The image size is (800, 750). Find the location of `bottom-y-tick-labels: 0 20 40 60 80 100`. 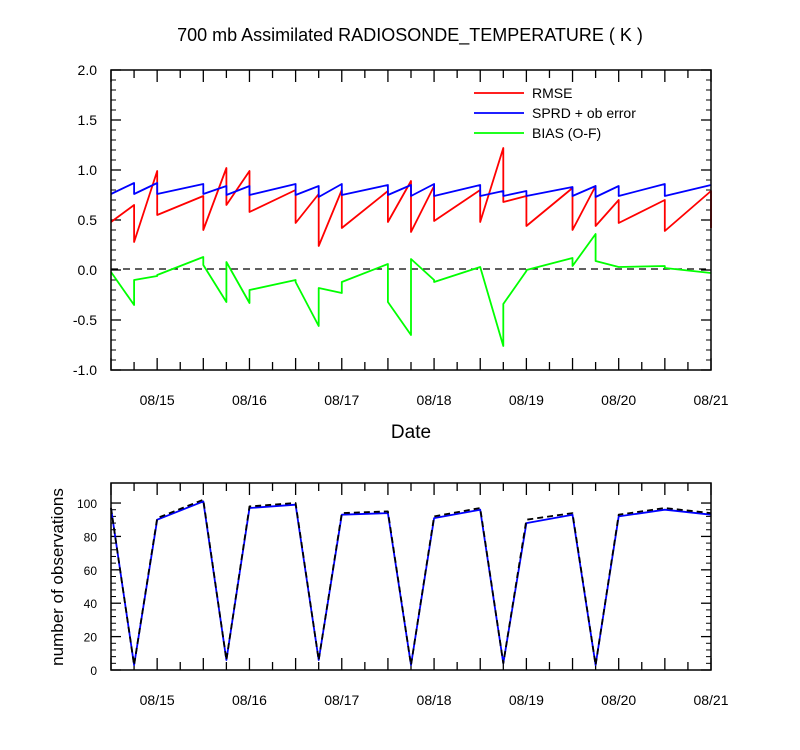

bottom-y-tick-labels: 0 20 40 60 80 100 is located at coordinates (87, 587).